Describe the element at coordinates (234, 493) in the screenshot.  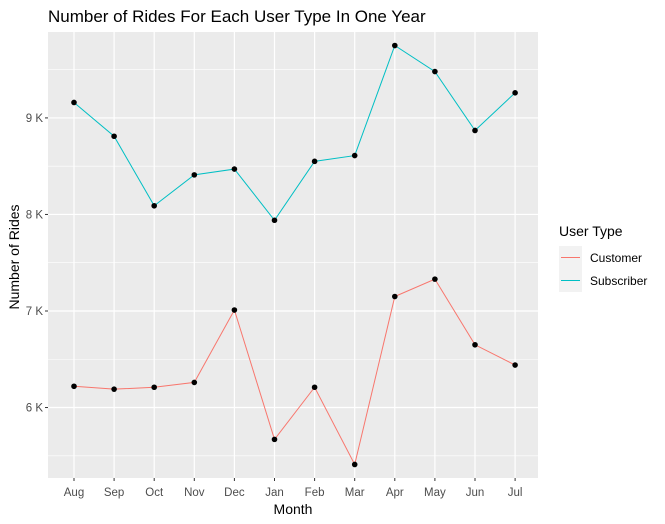
I see `x-tick-label: Dec` at that location.